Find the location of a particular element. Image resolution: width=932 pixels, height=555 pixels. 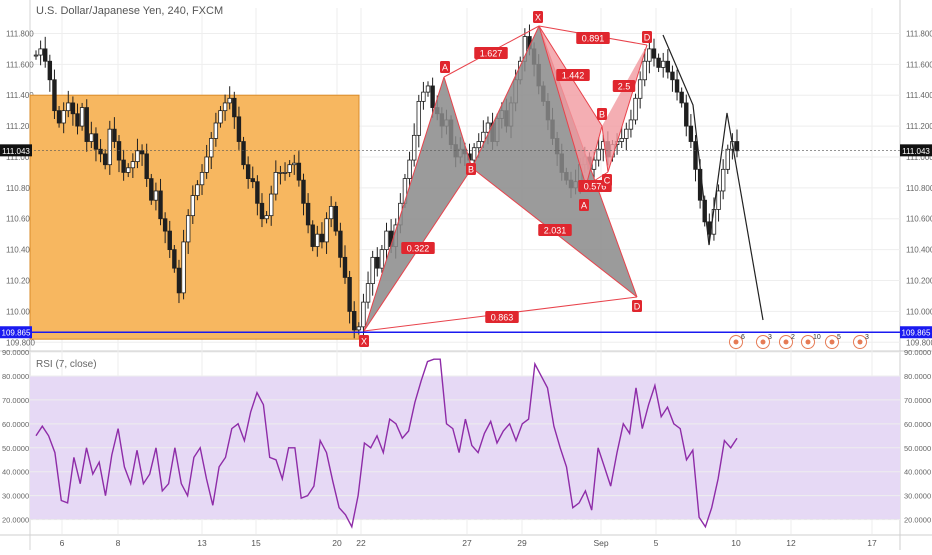

x-tick-label: Sep is located at coordinates (600, 543).